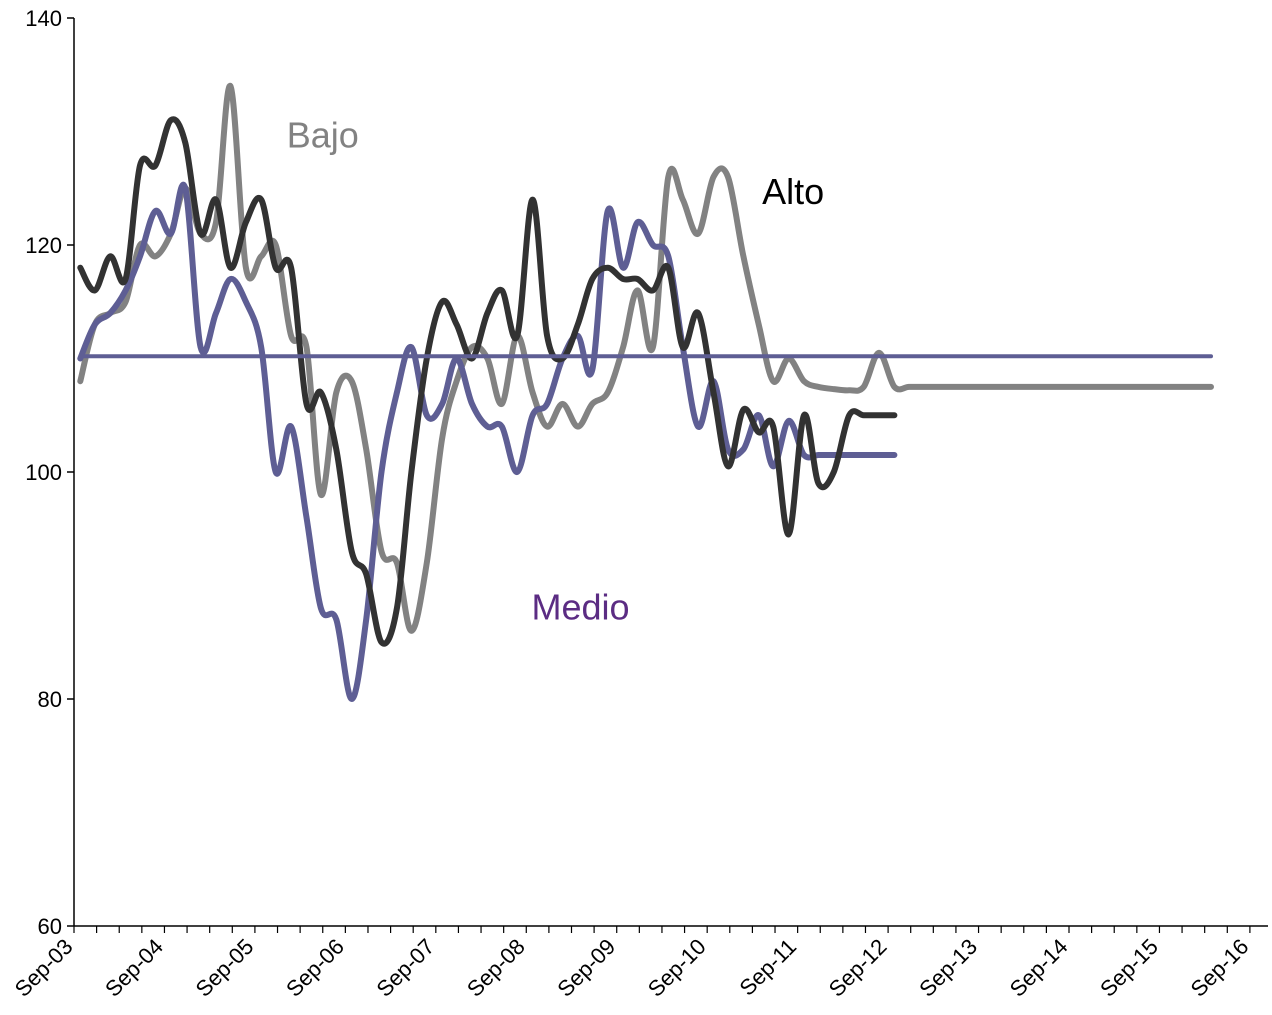 The height and width of the screenshot is (1015, 1272). What do you see at coordinates (581, 607) in the screenshot?
I see `series-label-medio: Medio` at bounding box center [581, 607].